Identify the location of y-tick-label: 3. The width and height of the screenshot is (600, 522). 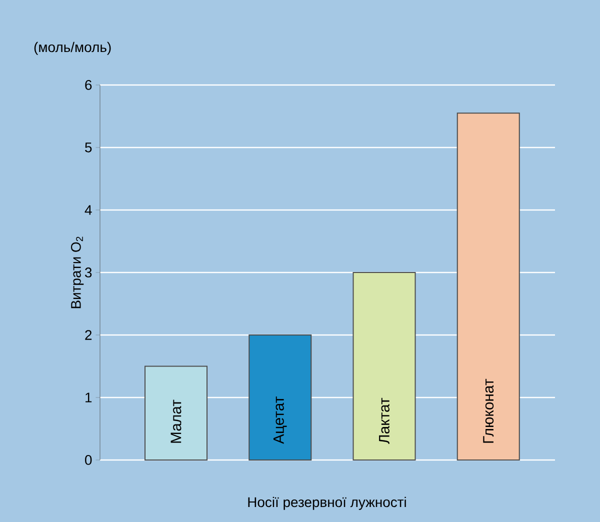
(88, 273).